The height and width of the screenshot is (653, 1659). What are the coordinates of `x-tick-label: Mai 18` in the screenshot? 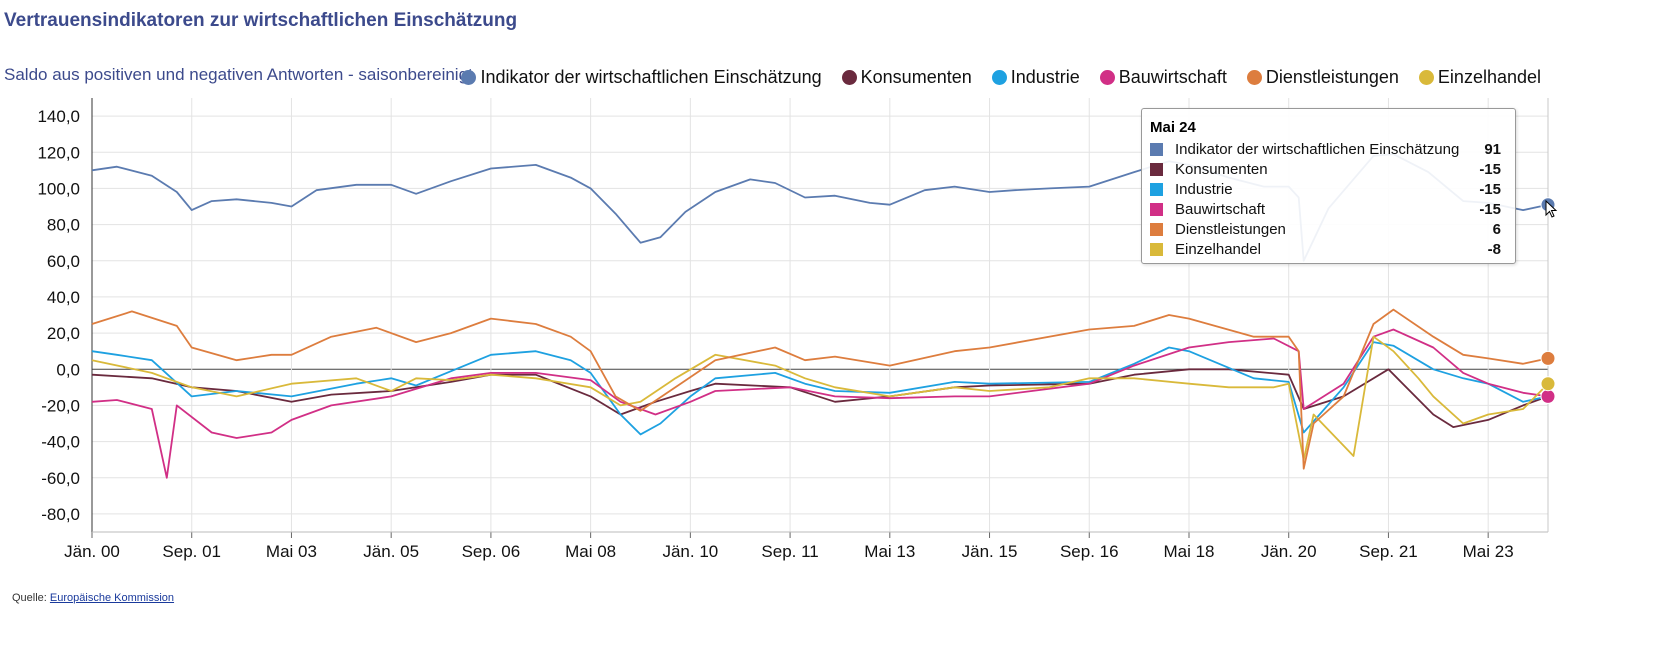 It's located at (1188, 551).